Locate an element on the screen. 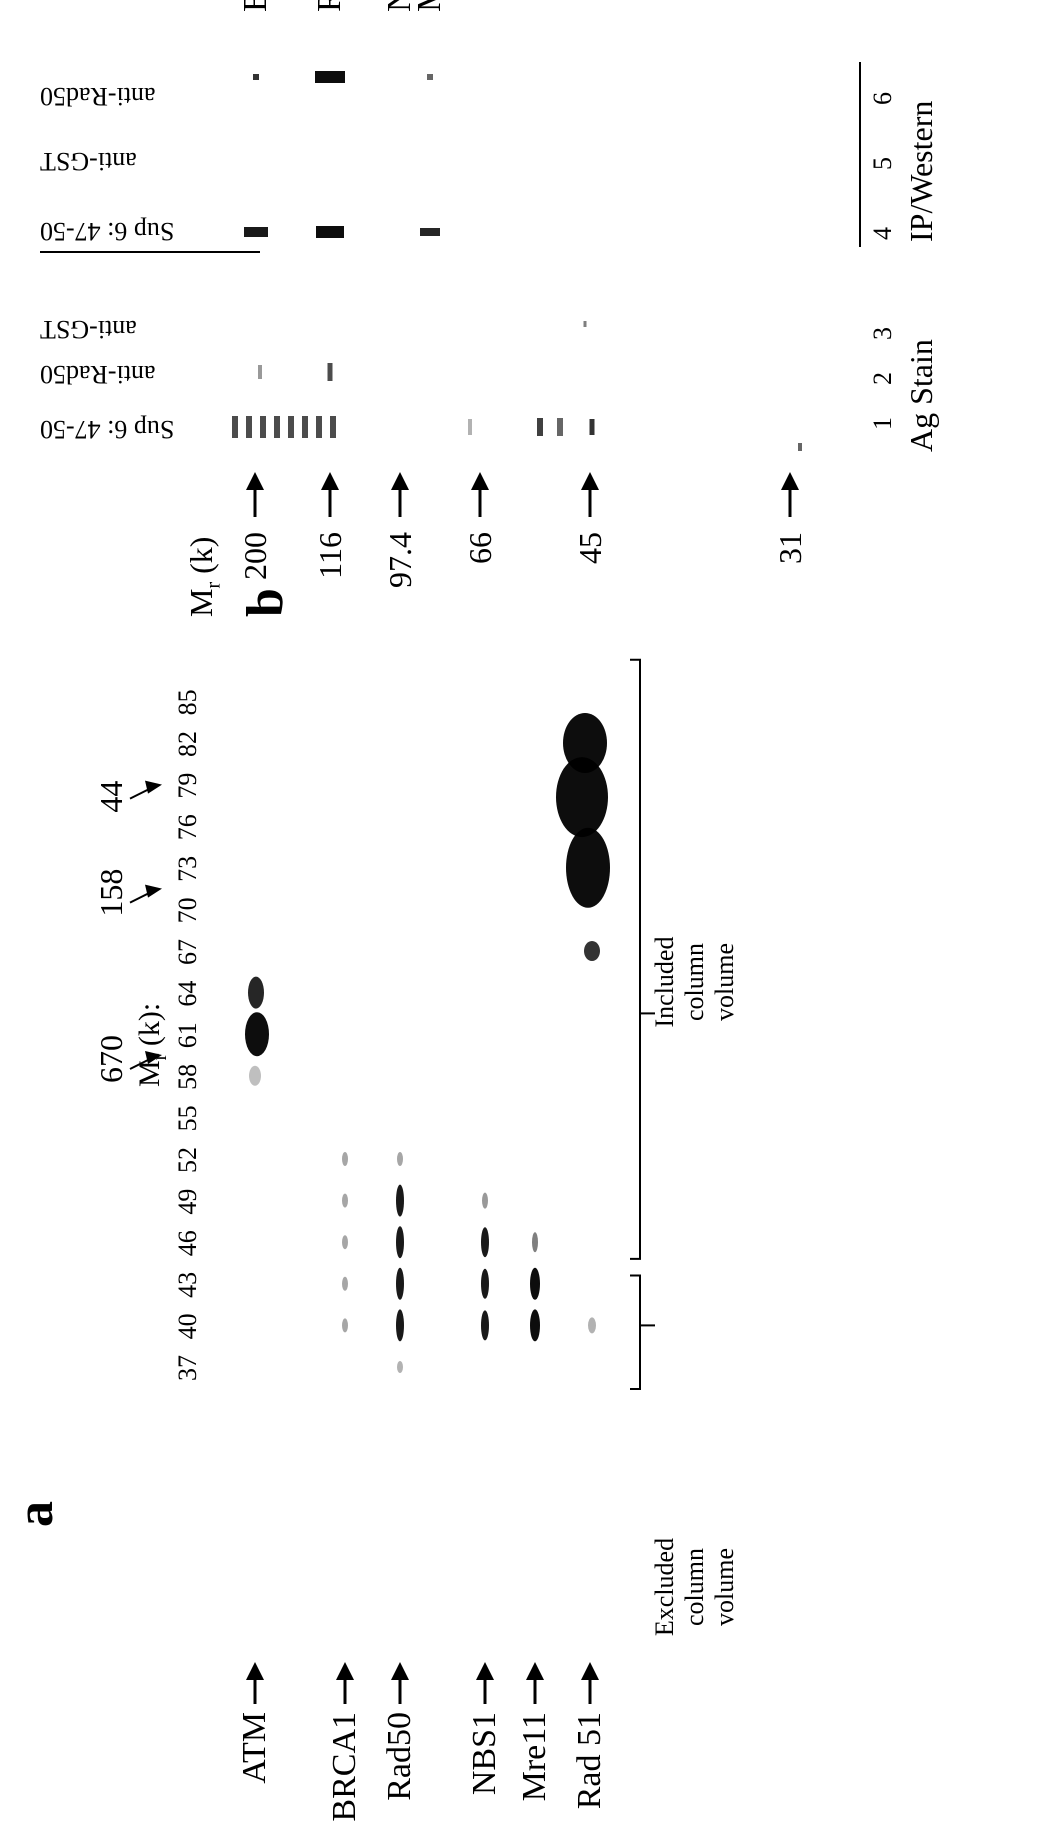 The height and width of the screenshot is (1822, 1053). column-volume-brackets is located at coordinates (642, 1024).